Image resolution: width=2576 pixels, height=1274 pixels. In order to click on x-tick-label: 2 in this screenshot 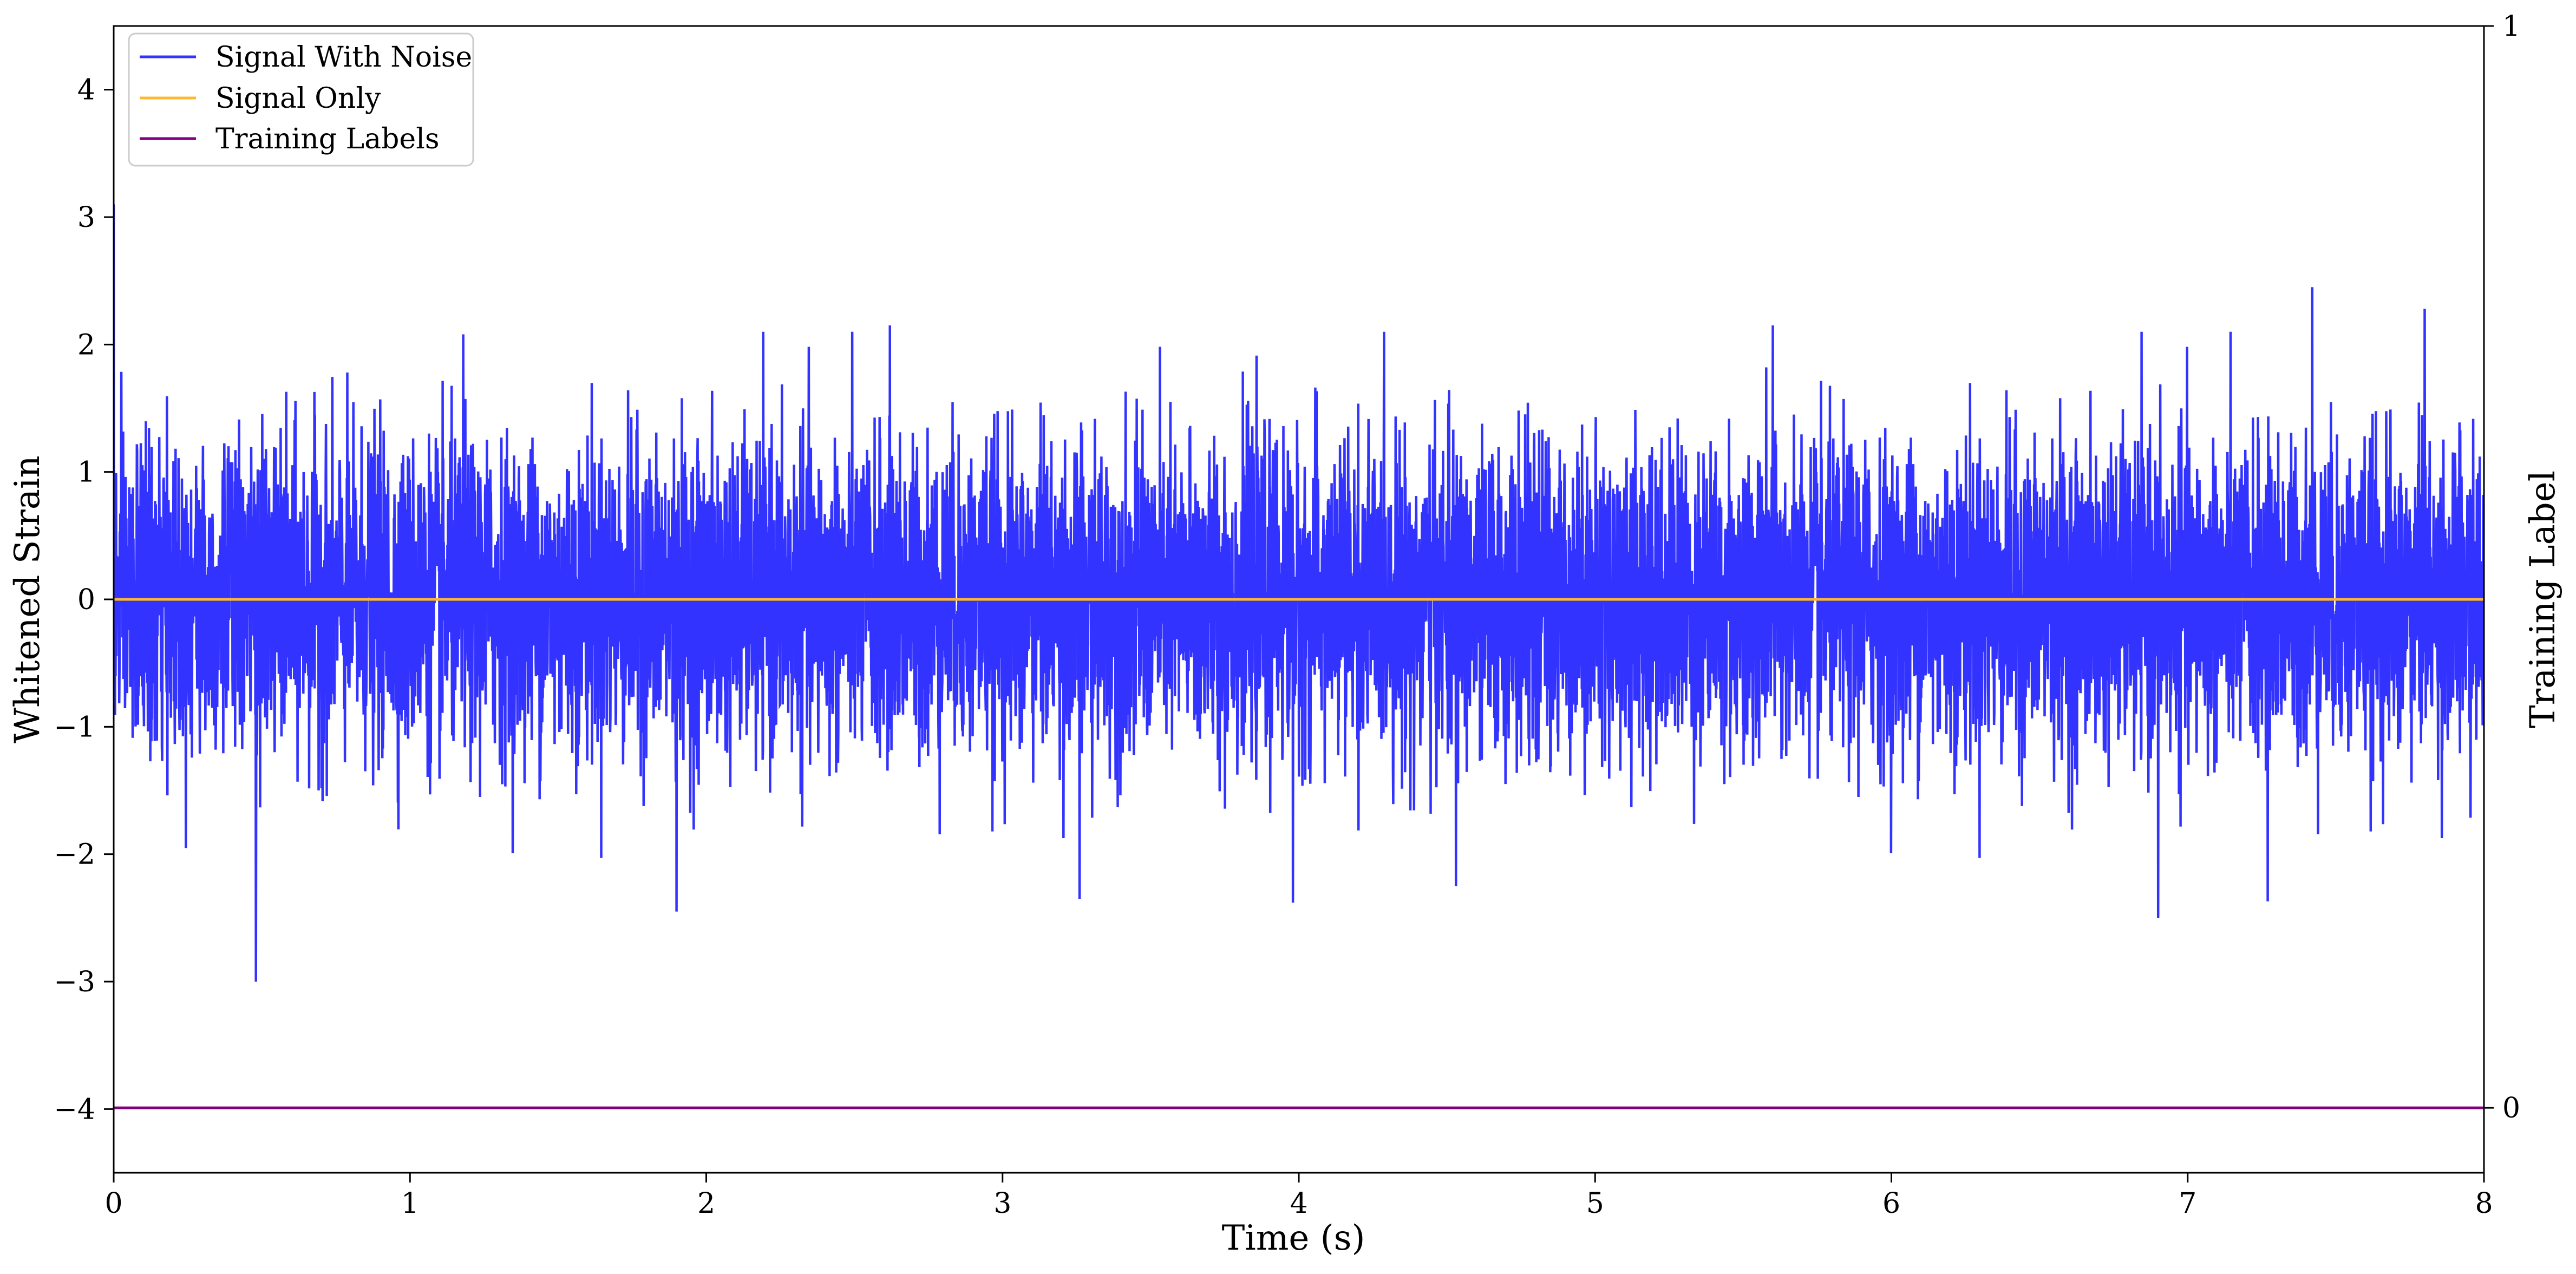, I will do `click(706, 1203)`.